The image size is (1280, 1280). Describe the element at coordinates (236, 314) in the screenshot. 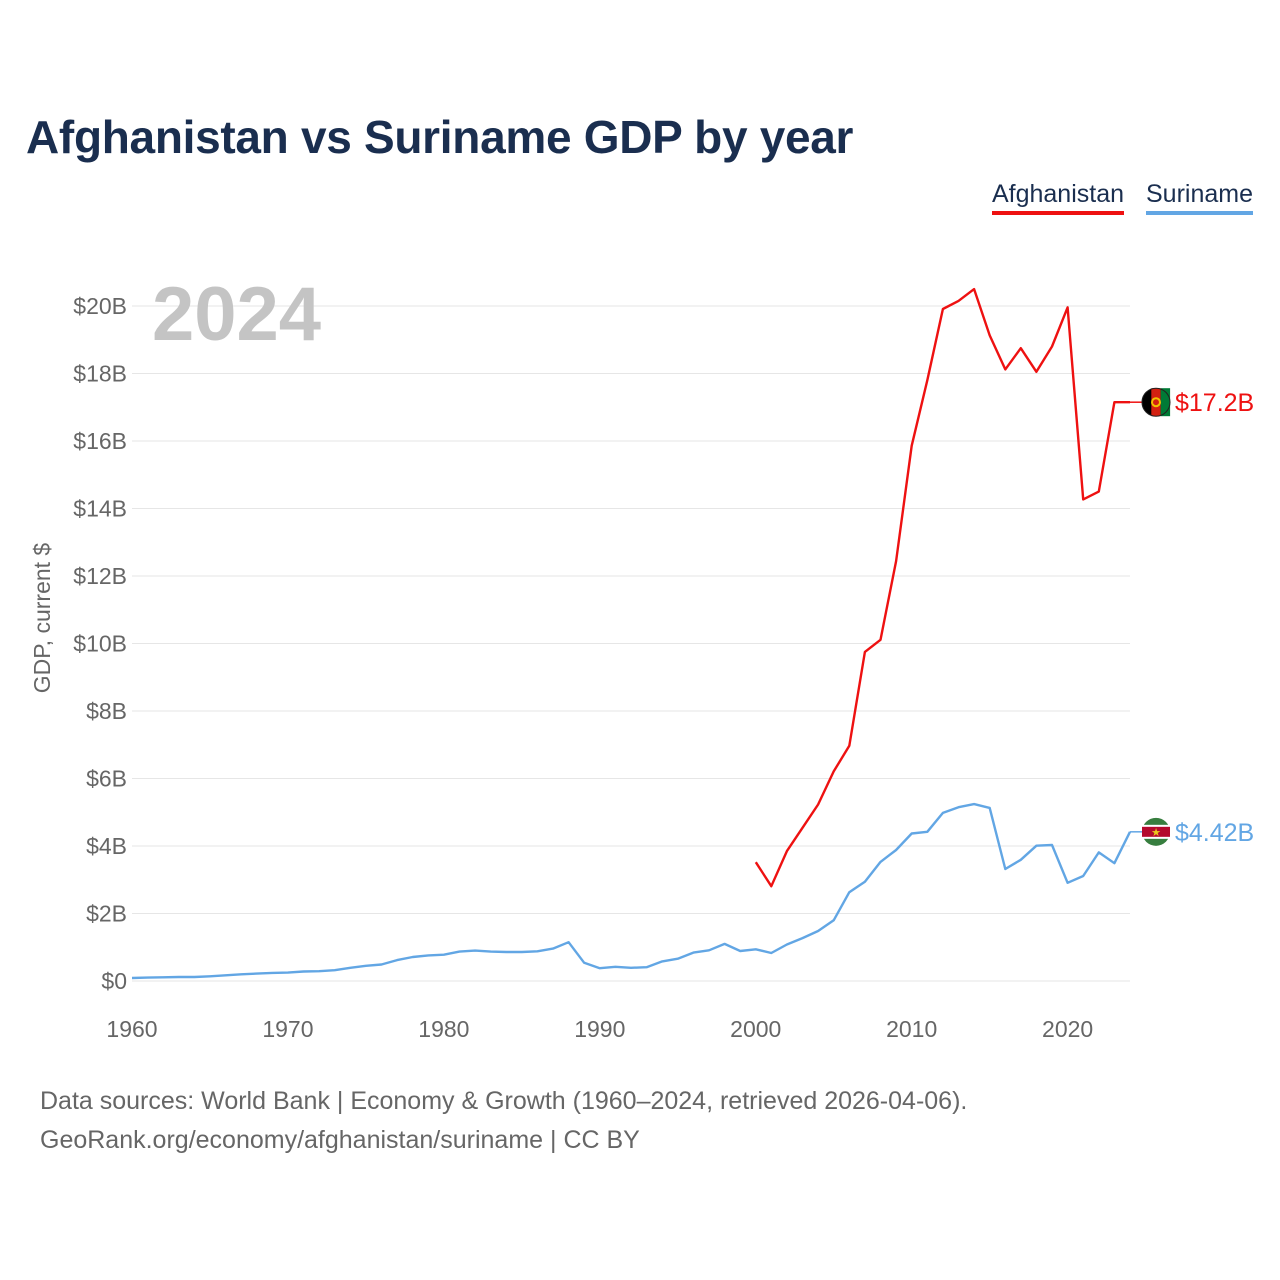

I see `year-label: 2024` at that location.